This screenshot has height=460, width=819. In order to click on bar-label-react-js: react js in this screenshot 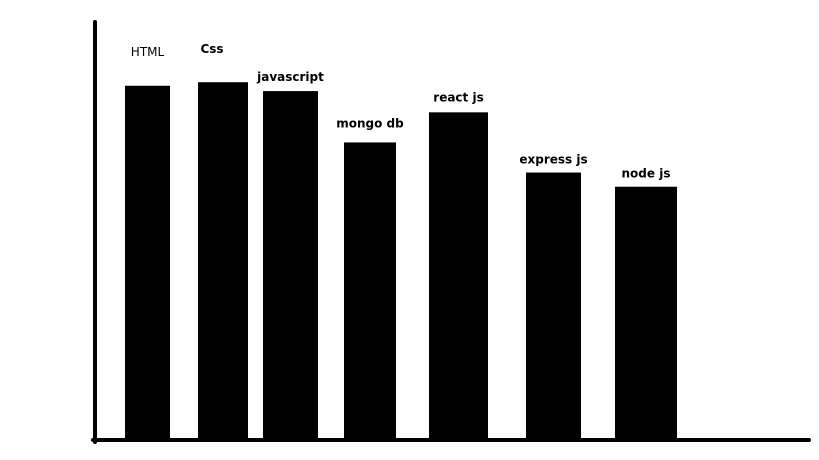, I will do `click(458, 97)`.